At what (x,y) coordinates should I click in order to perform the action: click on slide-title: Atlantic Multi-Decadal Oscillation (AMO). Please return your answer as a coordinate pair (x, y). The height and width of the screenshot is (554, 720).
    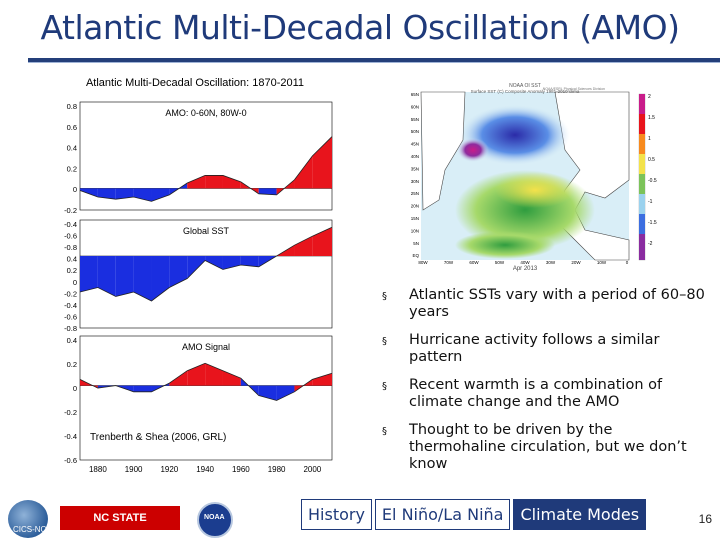
    Looking at the image, I should click on (360, 27).